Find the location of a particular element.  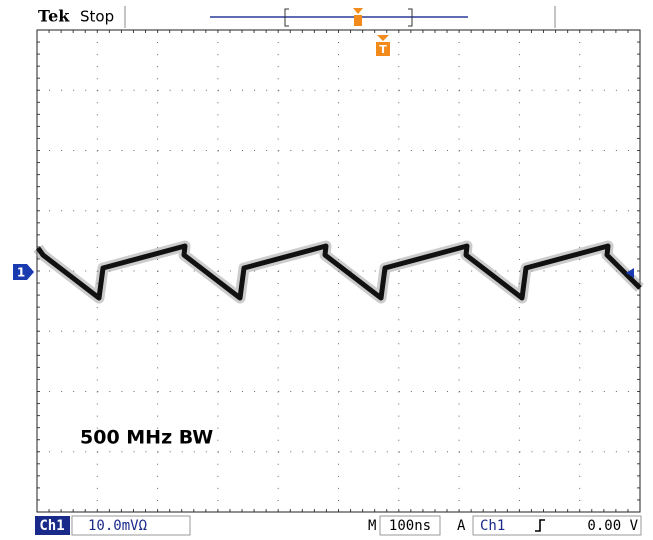

timebase-box is located at coordinates (410, 525).